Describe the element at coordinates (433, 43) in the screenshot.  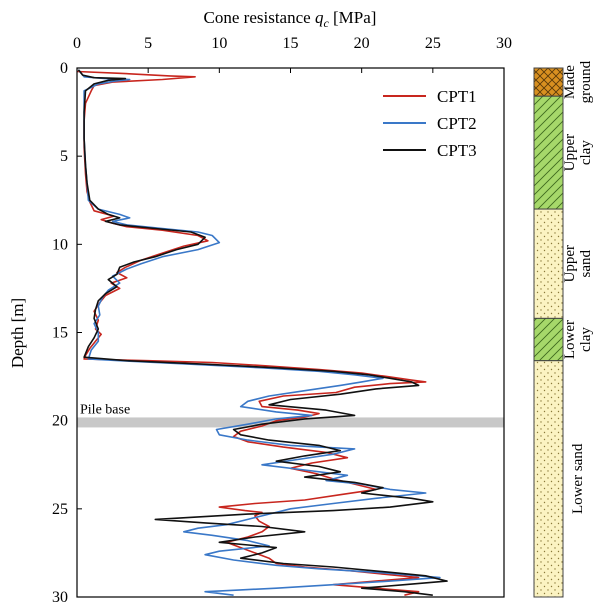
I see `x-tick-label: 25` at that location.